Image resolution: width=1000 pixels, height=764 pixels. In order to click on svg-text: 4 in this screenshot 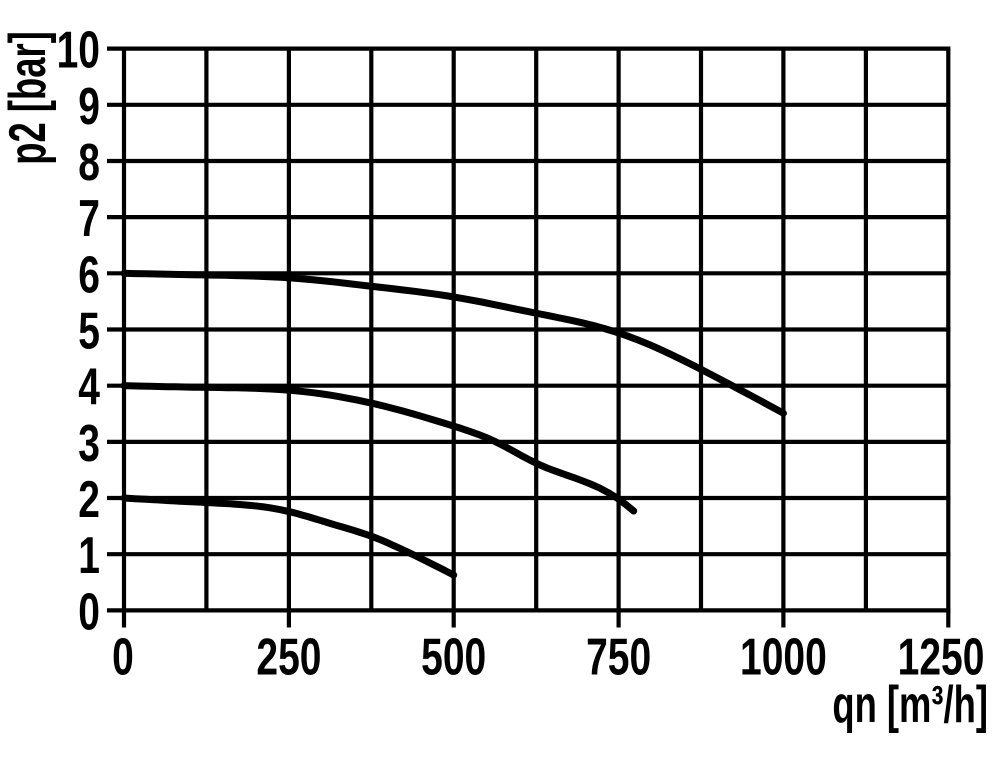, I will do `click(89, 386)`.